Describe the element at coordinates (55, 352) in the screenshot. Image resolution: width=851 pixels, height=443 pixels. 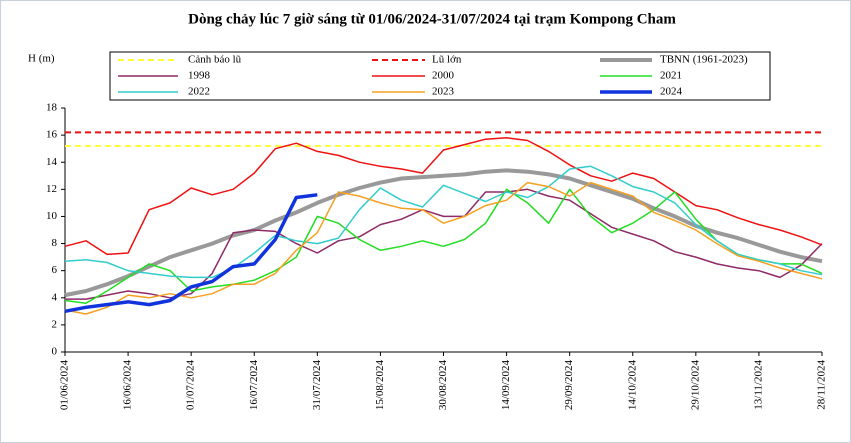
I see `y-tick-label: 0` at that location.